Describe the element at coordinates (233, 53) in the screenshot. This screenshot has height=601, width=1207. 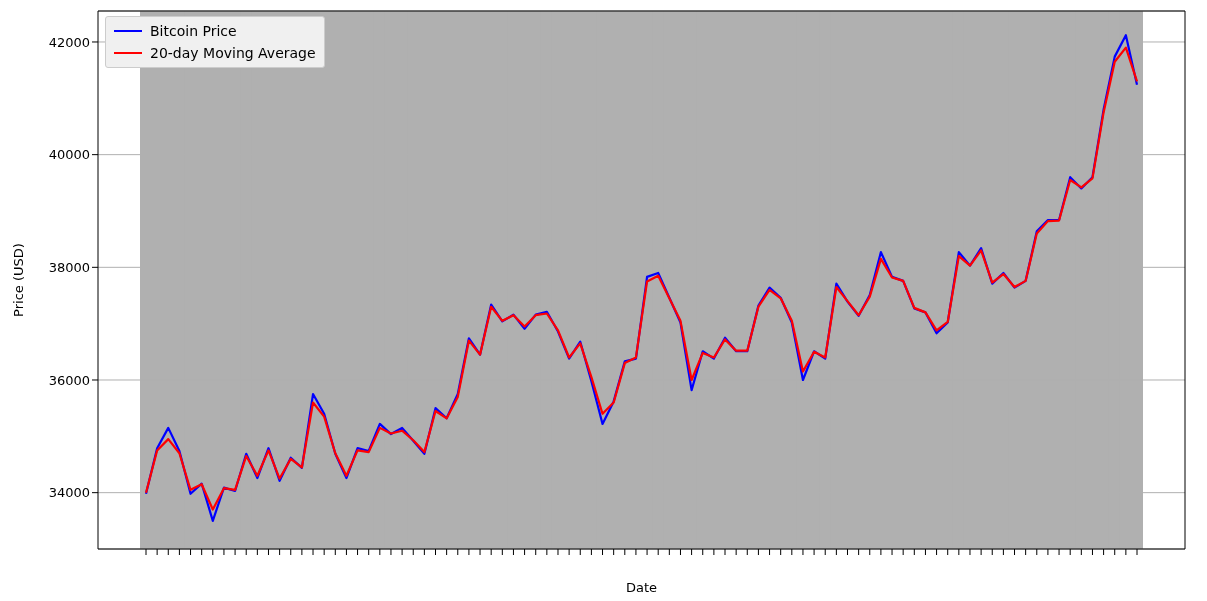
I see `legend-label: 20-day Moving Average` at that location.